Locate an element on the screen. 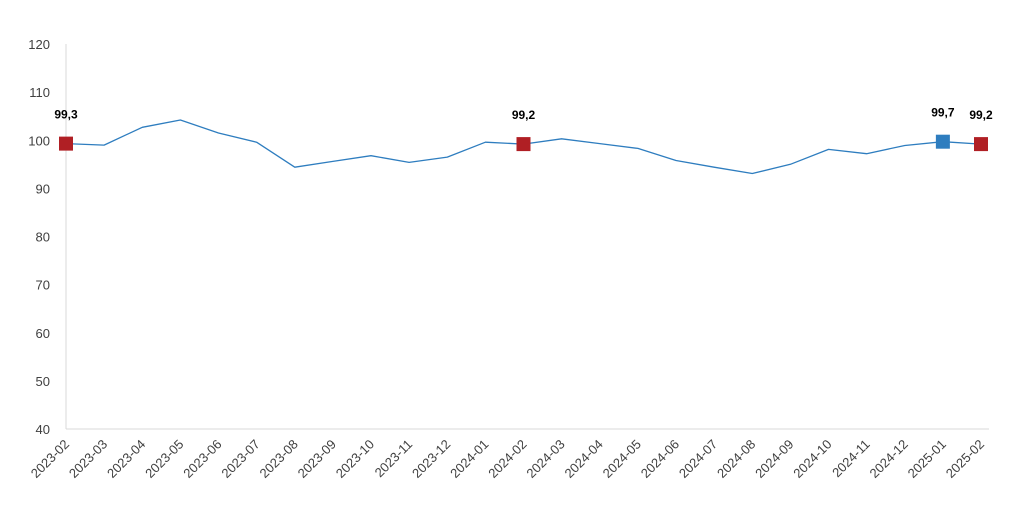 The height and width of the screenshot is (521, 1023). y-tick-label: 80 is located at coordinates (43, 237).